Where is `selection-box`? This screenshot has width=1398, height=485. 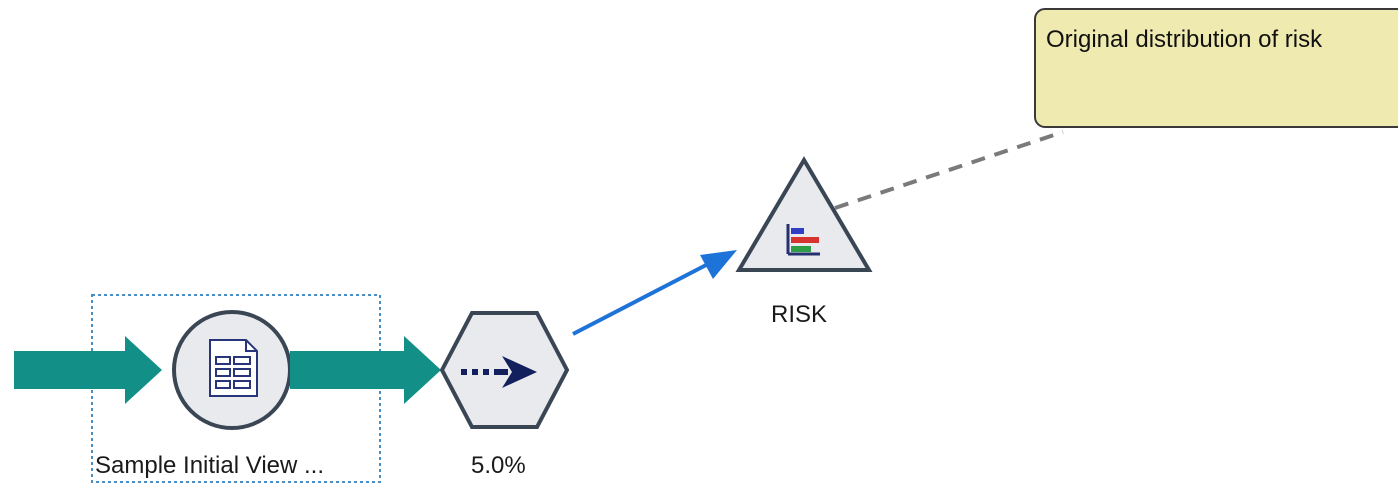 selection-box is located at coordinates (236, 388).